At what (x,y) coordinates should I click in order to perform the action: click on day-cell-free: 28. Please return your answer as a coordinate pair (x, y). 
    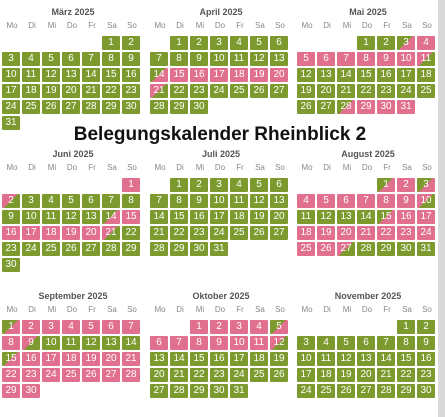
    Looking at the image, I should click on (386, 391).